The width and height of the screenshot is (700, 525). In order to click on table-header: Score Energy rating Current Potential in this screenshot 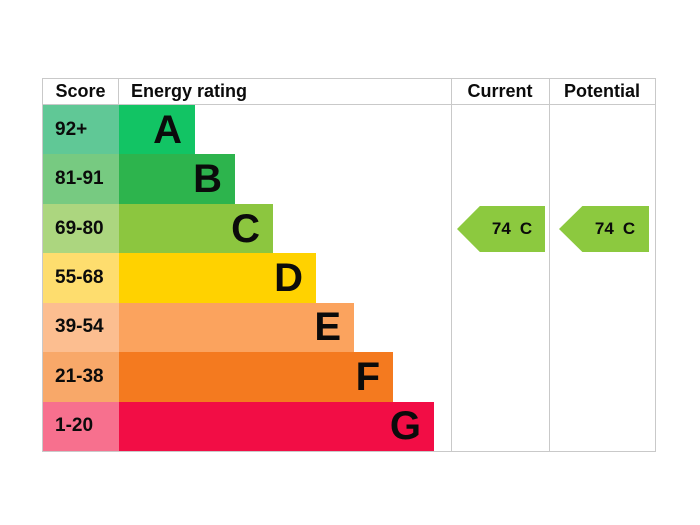, I will do `click(349, 92)`.